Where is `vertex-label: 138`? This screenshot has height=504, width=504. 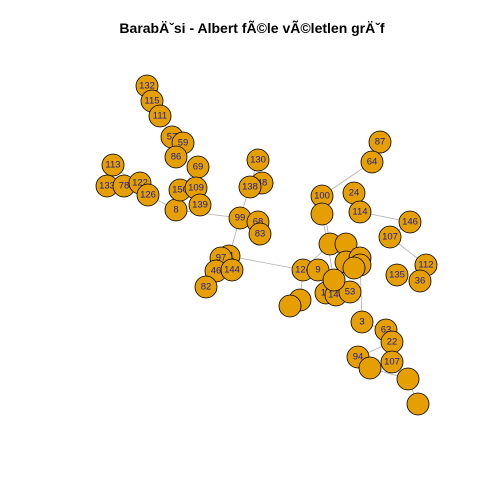
vertex-label: 138 is located at coordinates (250, 187).